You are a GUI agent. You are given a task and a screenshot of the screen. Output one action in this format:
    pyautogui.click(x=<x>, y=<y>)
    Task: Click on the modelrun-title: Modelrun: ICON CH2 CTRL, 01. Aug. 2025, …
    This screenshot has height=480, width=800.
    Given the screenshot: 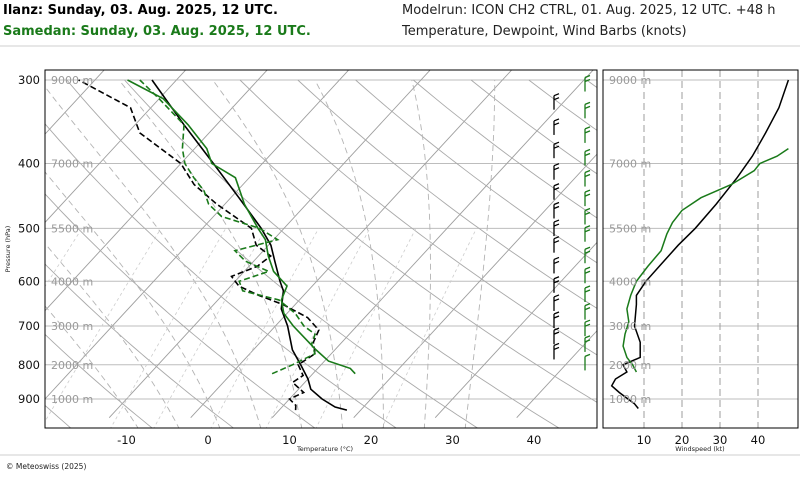 What is the action you would take?
    pyautogui.click(x=589, y=10)
    